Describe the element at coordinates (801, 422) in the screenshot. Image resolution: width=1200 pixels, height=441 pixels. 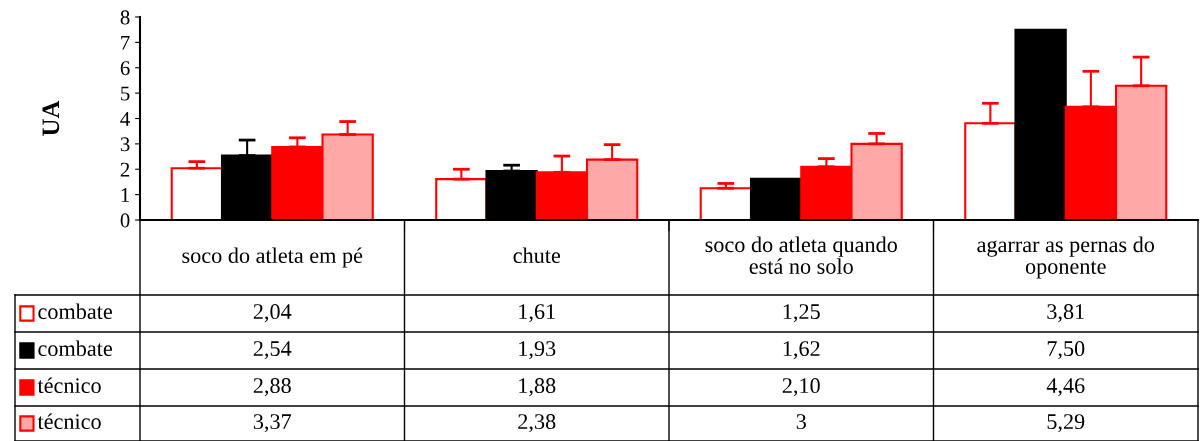
I see `data-label: 3` at that location.